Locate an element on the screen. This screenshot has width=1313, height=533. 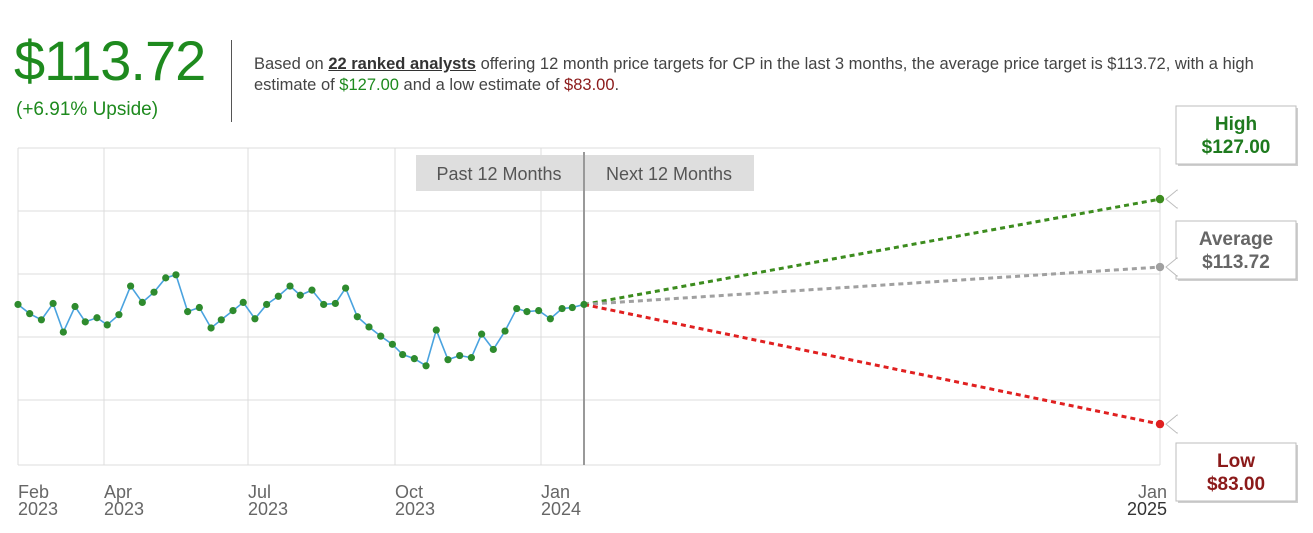
header-divider is located at coordinates (231, 81).